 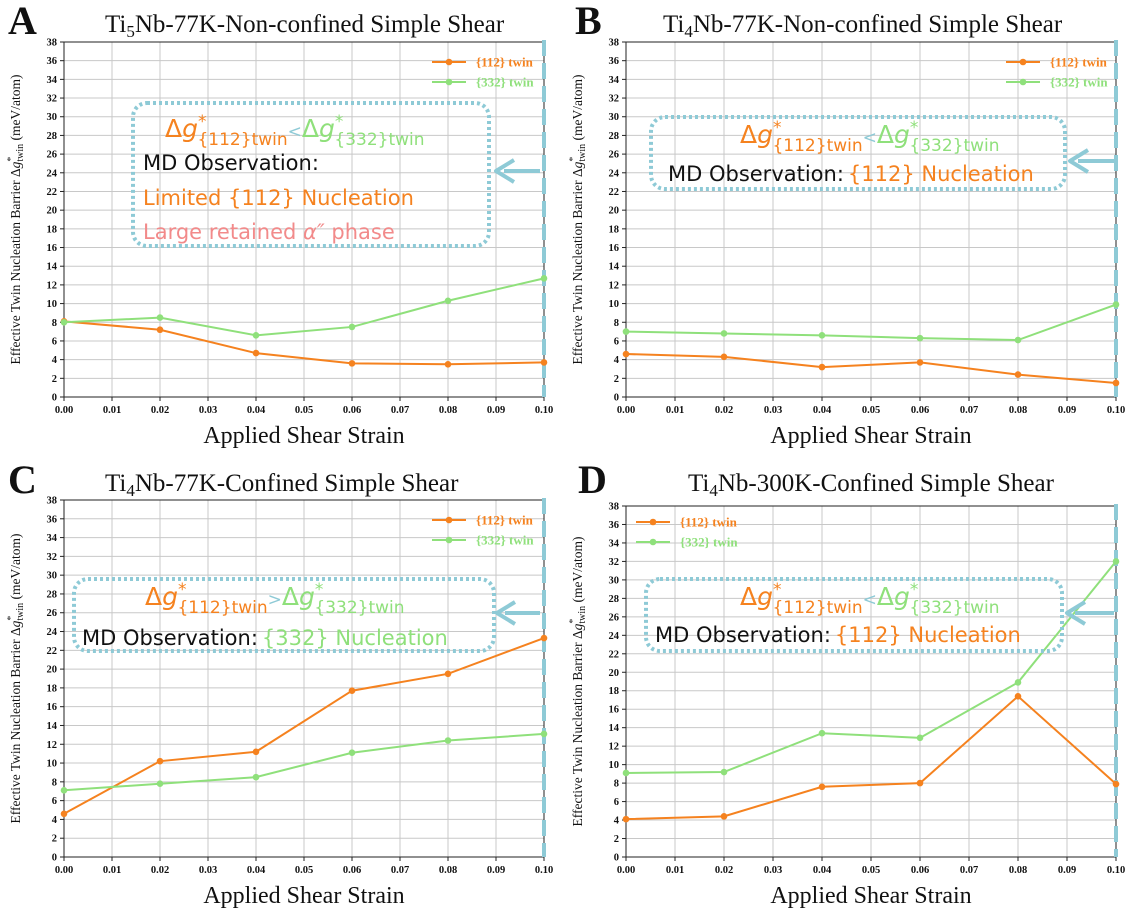 What do you see at coordinates (52, 519) in the screenshot?
I see `y-tick-label: 36` at bounding box center [52, 519].